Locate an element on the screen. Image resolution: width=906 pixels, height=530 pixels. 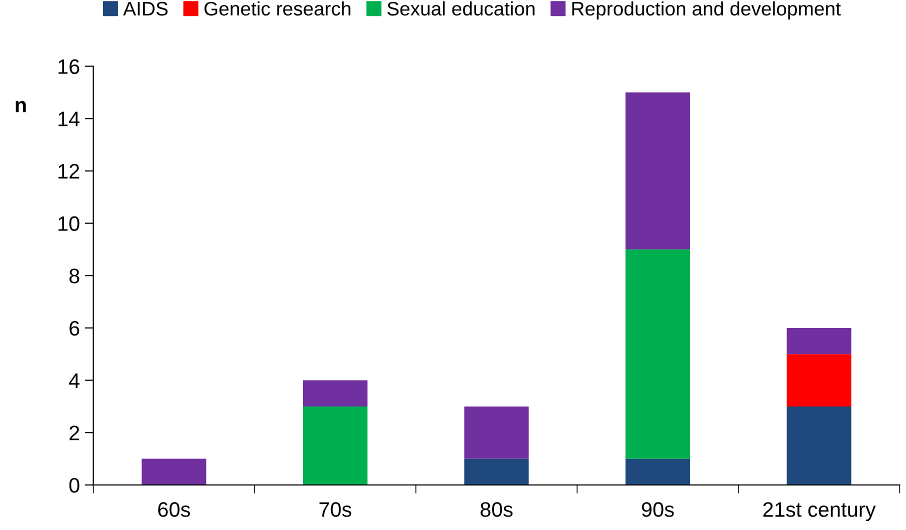
legend-label: Sexual education is located at coordinates (460, 8).